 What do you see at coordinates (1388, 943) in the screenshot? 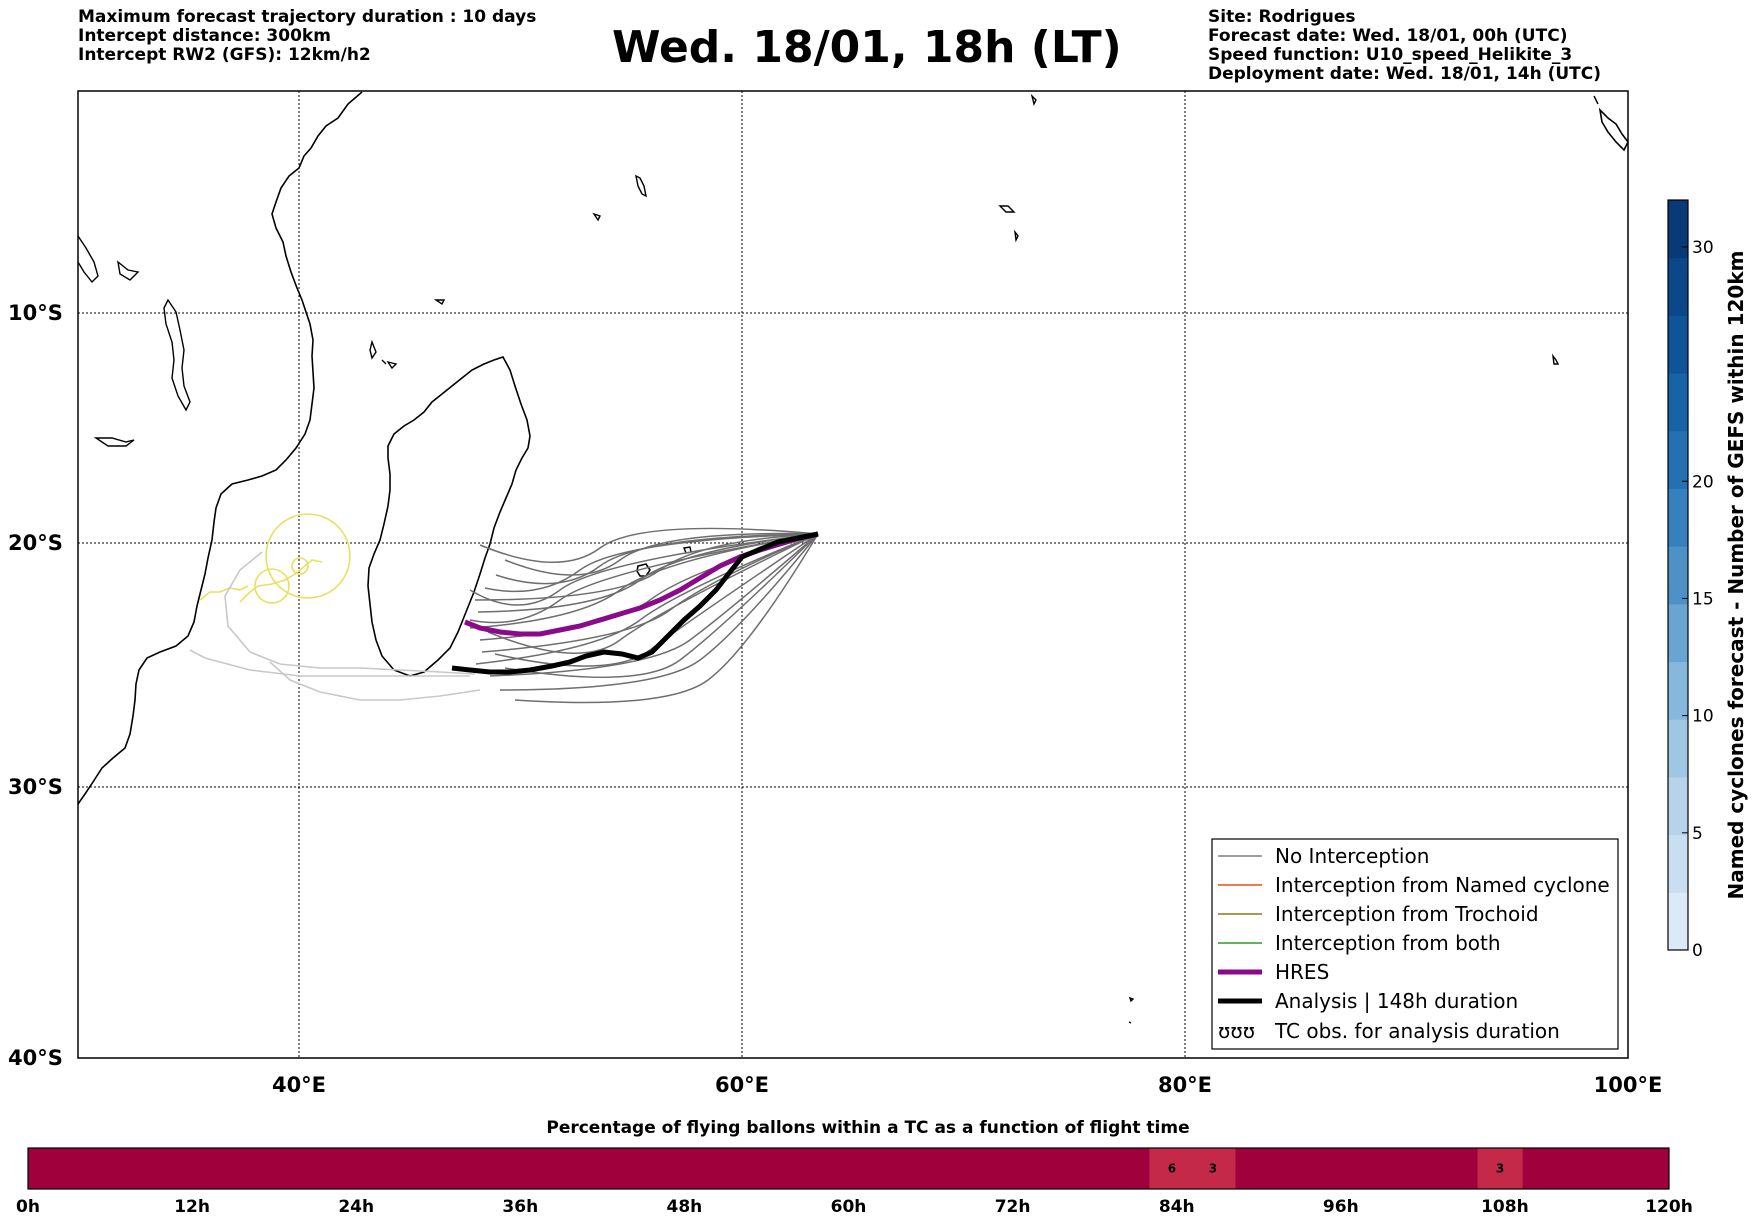
I see `legend-label: Interception from both` at bounding box center [1388, 943].